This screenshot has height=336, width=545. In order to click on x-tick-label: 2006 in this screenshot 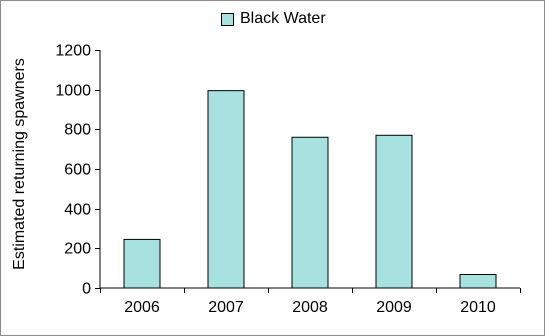, I will do `click(142, 307)`.